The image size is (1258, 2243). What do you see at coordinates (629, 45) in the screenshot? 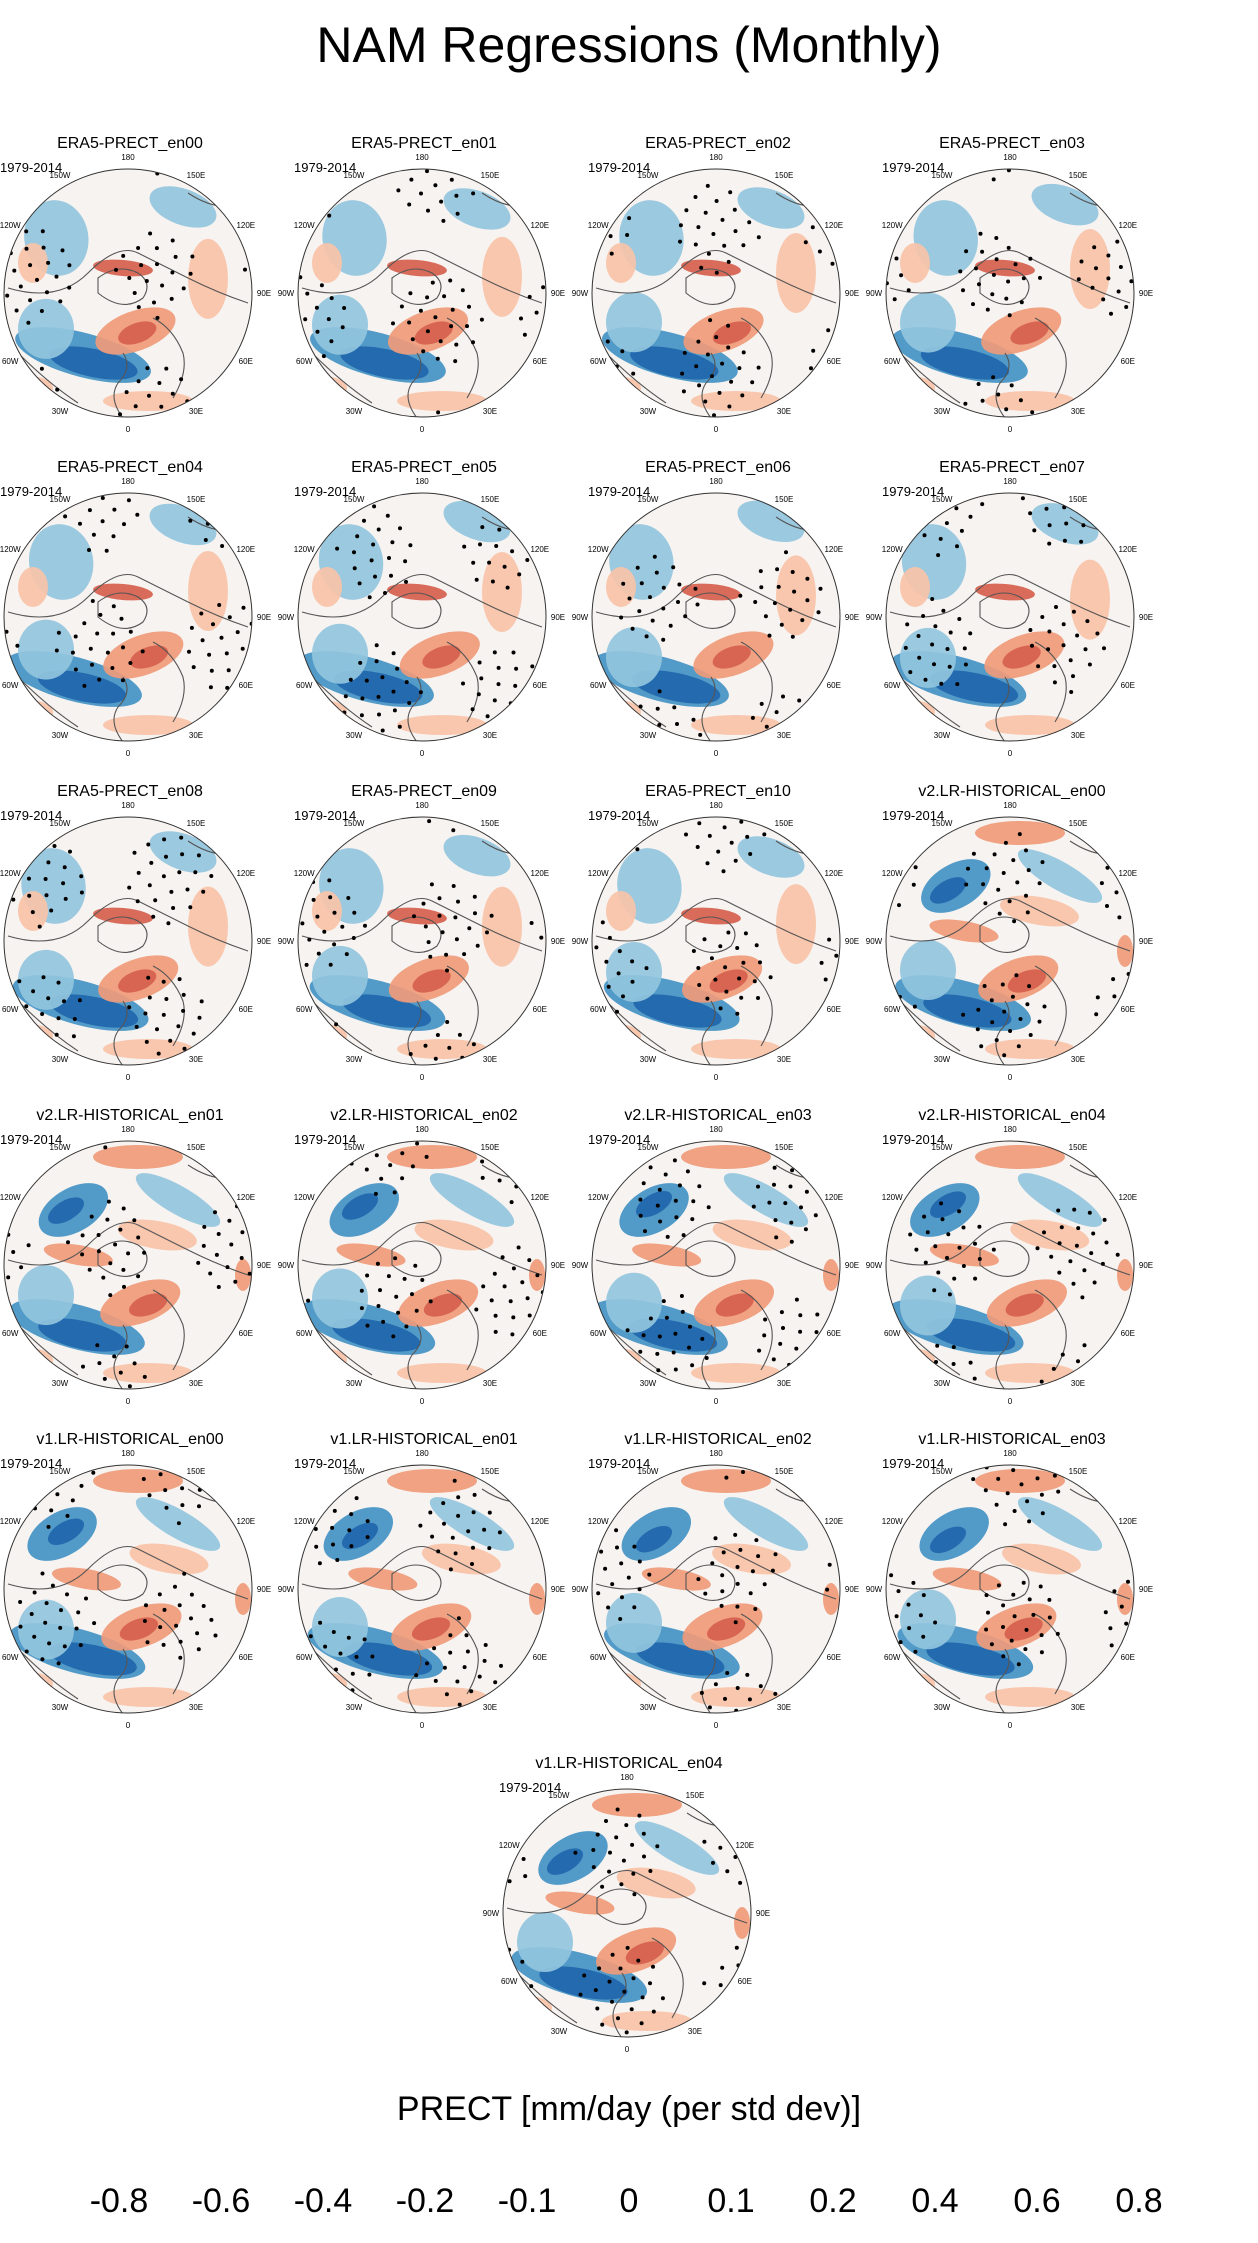
I see `figure-title: NAM Regressions (Monthly)` at bounding box center [629, 45].